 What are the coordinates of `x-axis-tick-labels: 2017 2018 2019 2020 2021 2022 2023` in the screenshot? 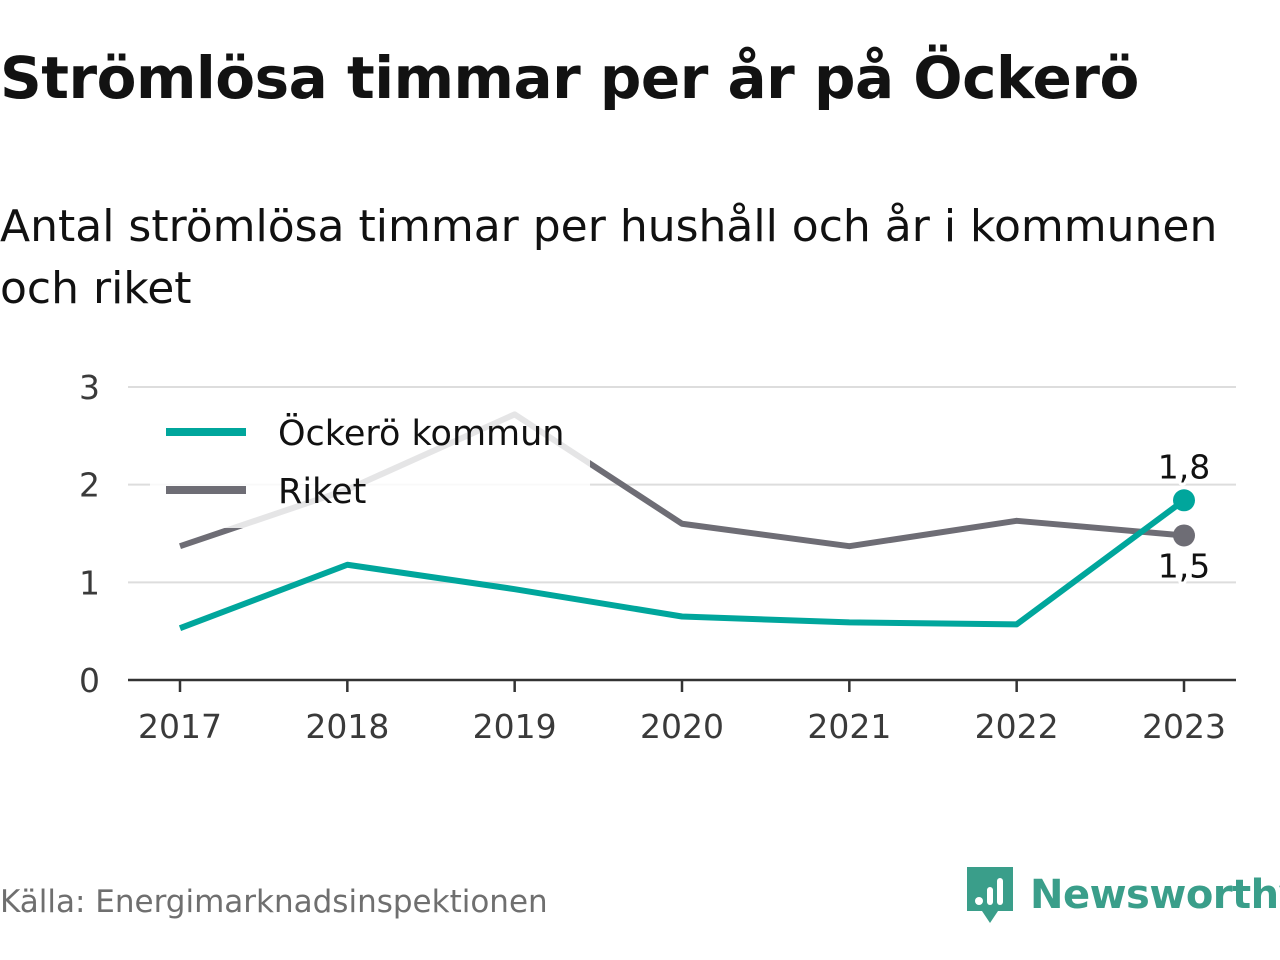 It's located at (682, 726).